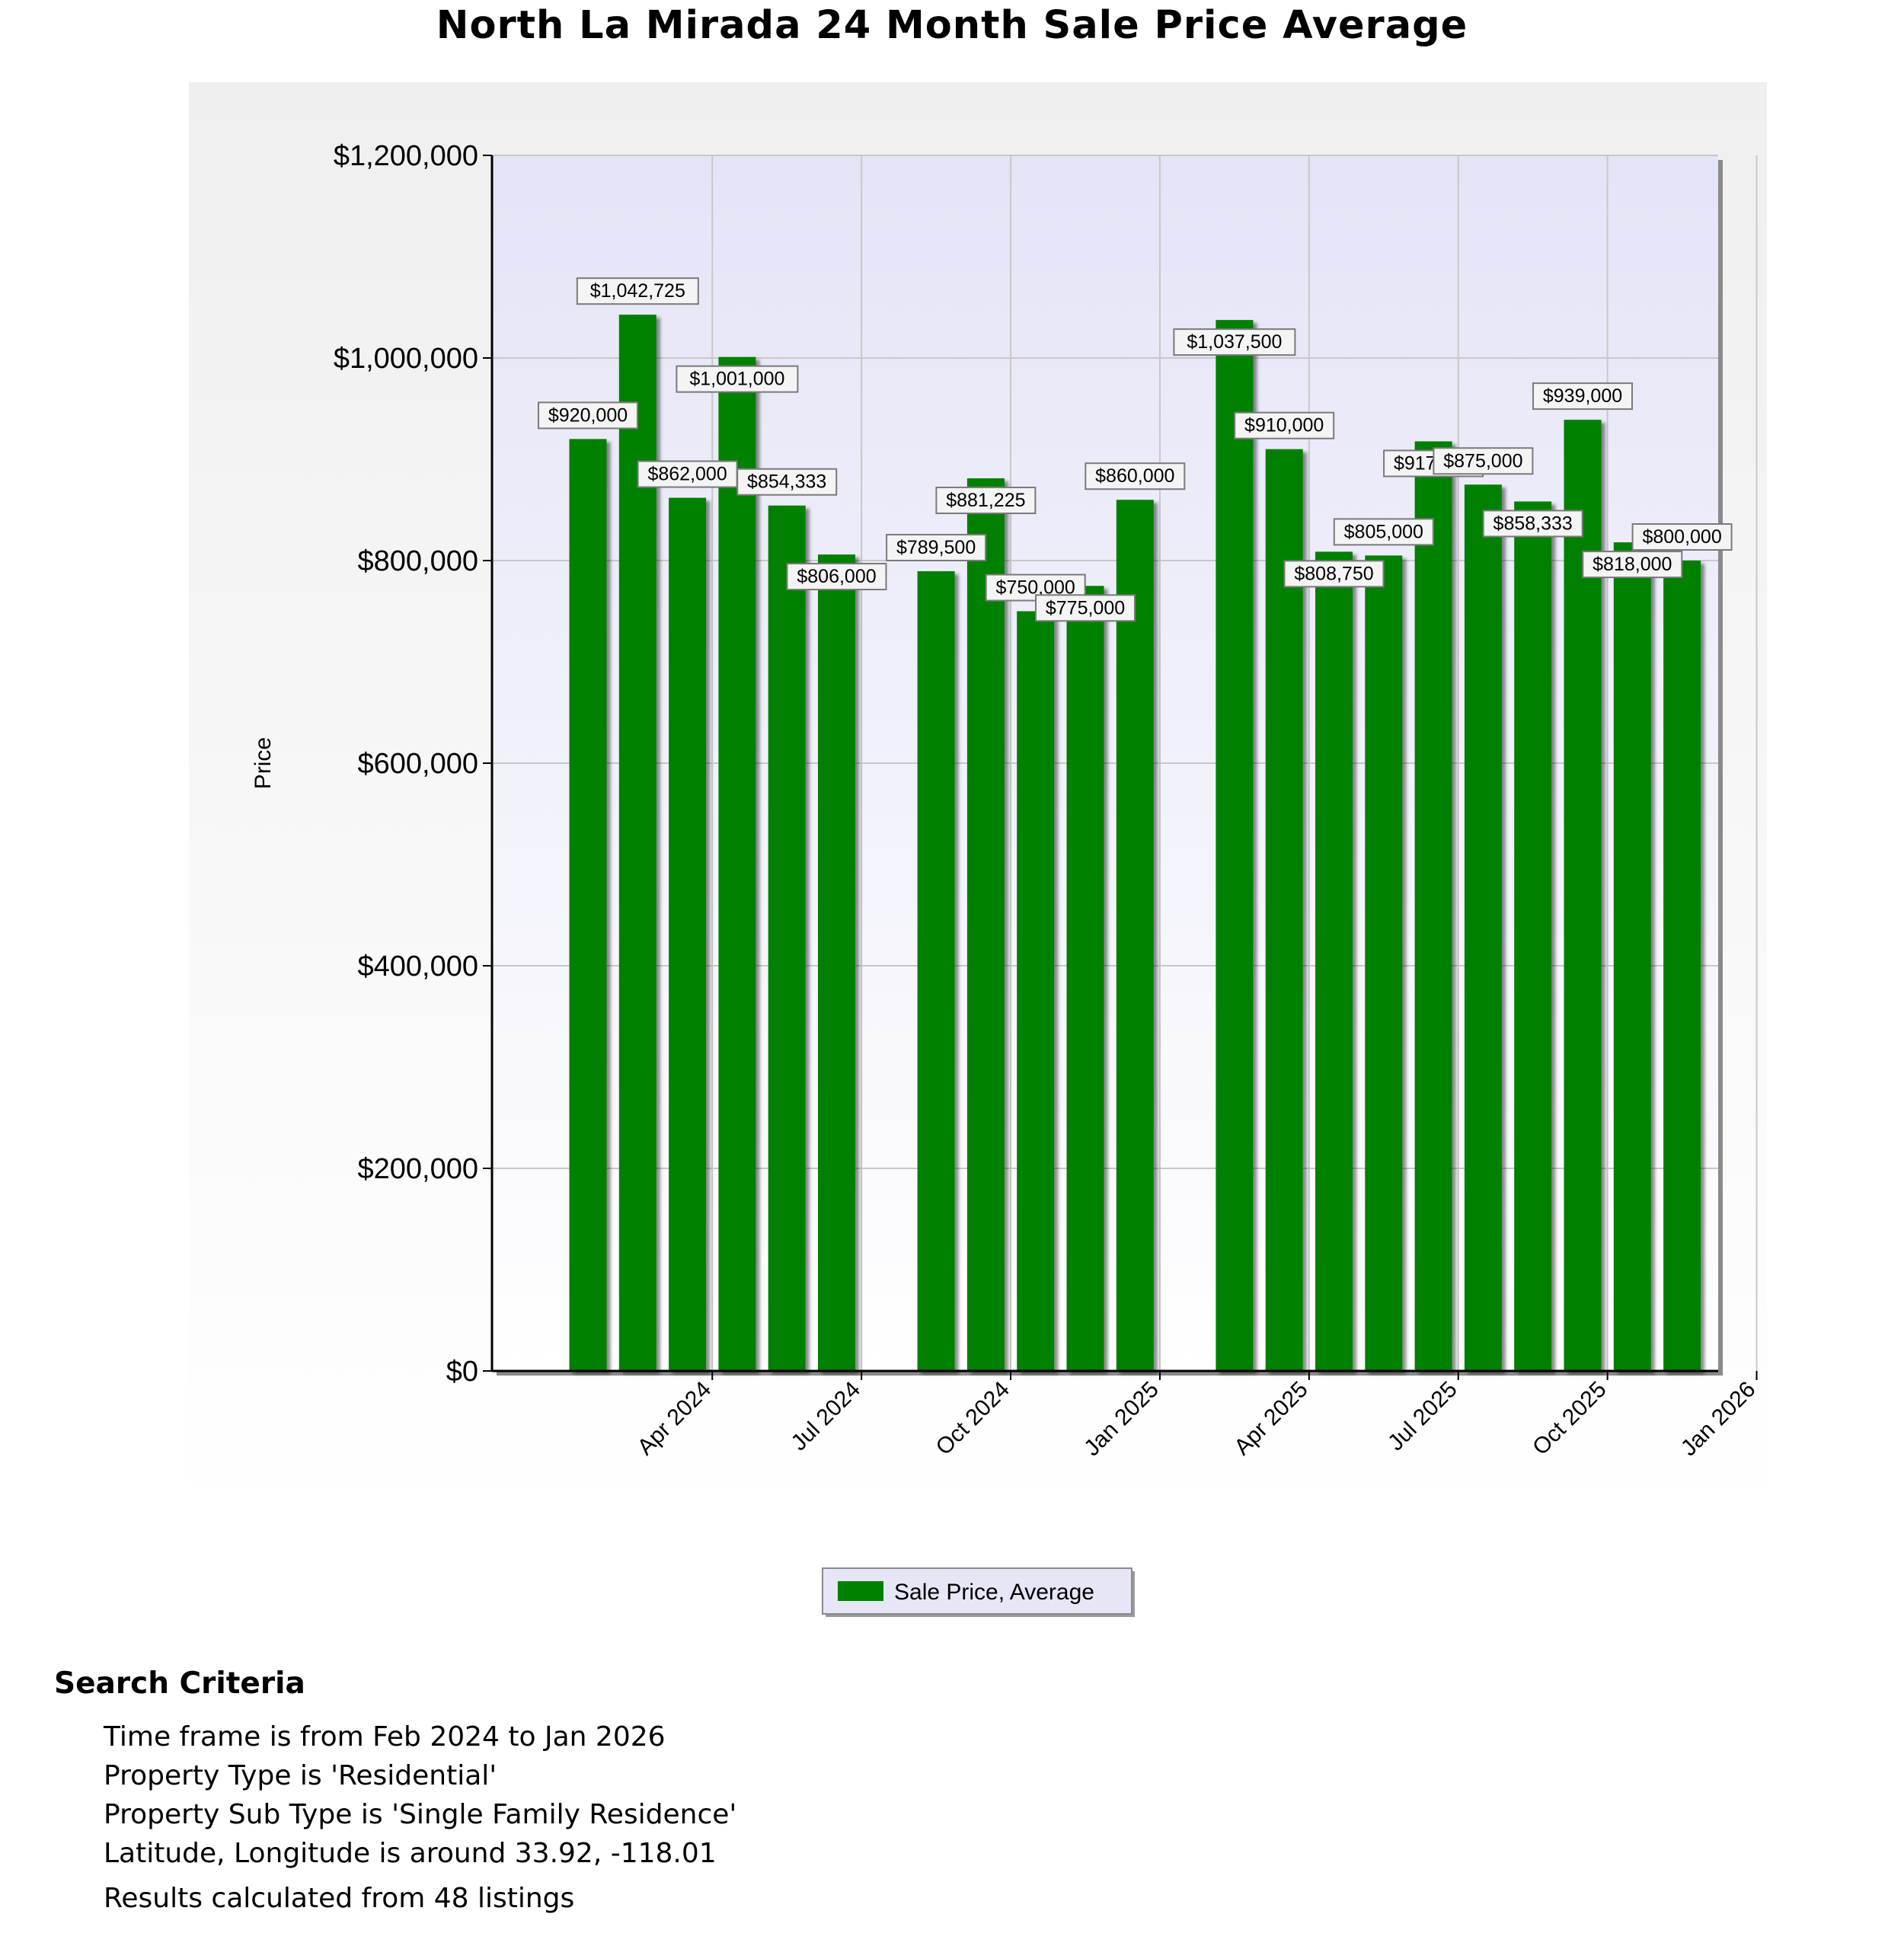  I want to click on data-label: $1,001,000, so click(737, 379).